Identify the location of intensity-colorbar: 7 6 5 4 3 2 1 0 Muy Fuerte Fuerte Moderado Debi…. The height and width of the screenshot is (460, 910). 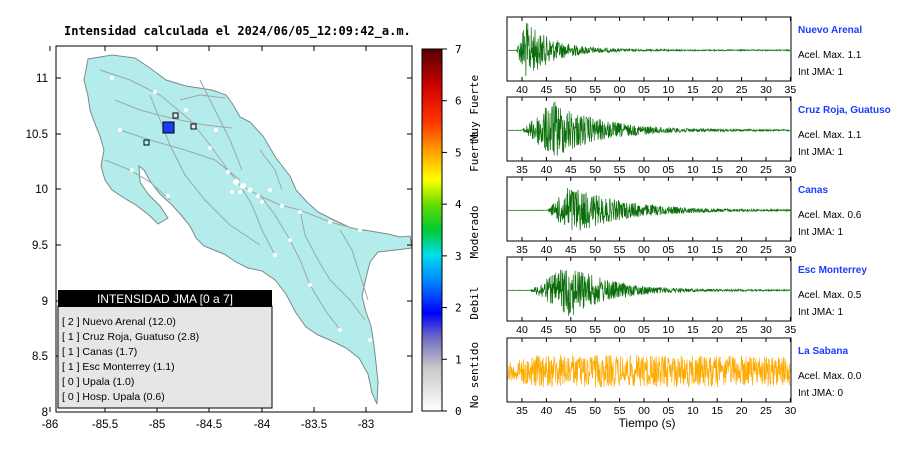
(451, 230).